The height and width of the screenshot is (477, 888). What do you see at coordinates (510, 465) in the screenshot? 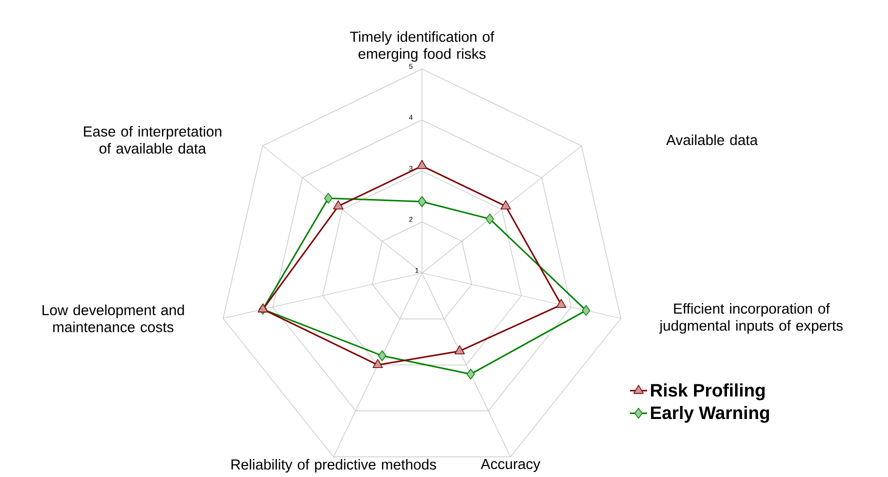
I see `spoke-label: Accuracy` at bounding box center [510, 465].